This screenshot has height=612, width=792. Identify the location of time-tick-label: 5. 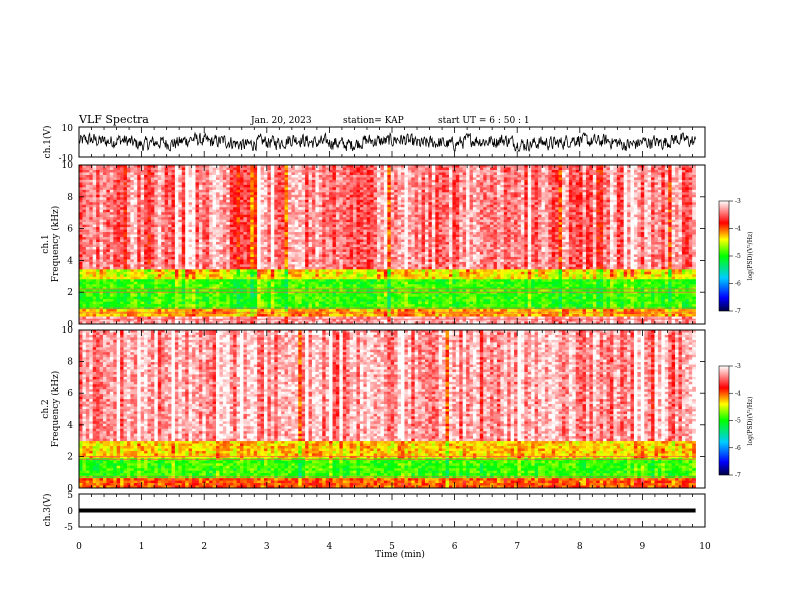
(392, 547).